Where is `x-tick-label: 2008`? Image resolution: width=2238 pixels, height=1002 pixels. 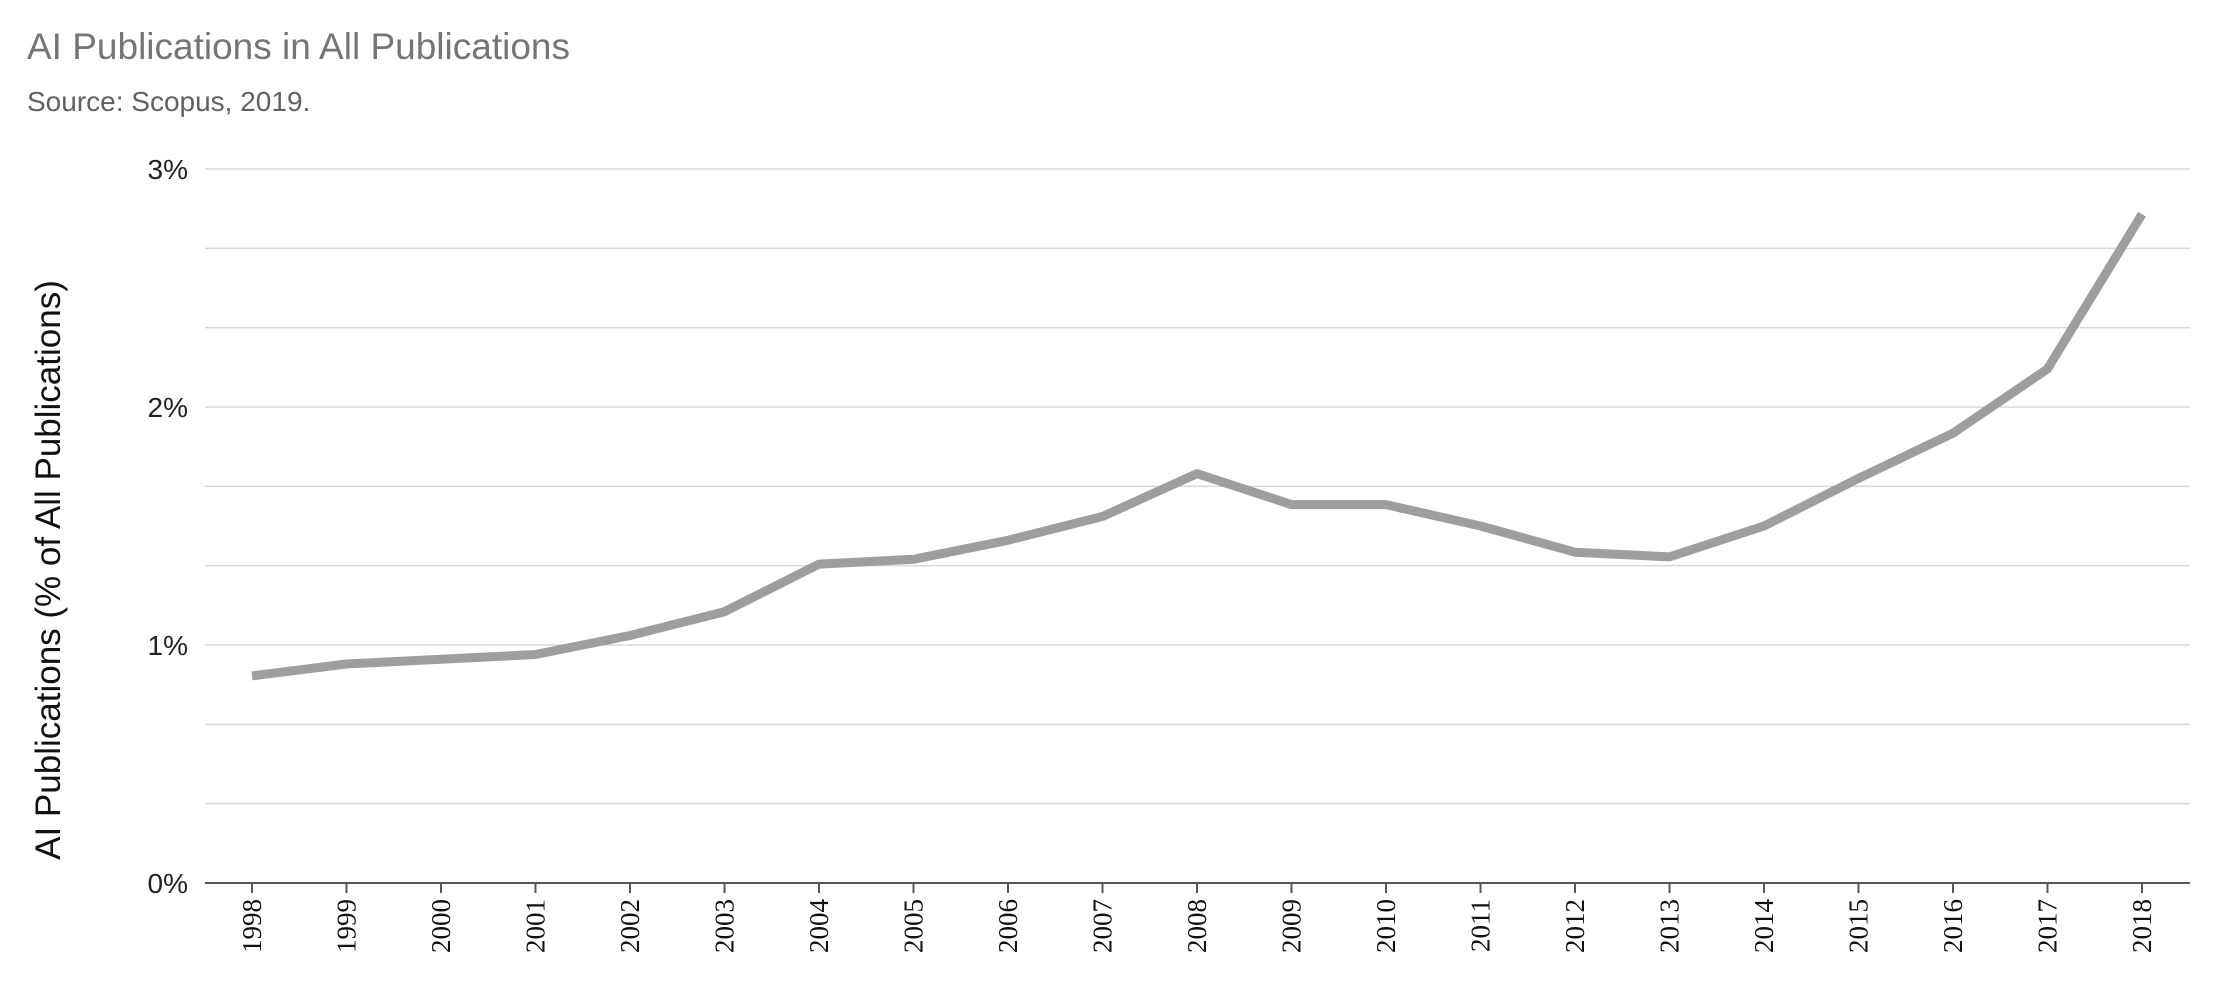
x-tick-label: 2008 is located at coordinates (1197, 926).